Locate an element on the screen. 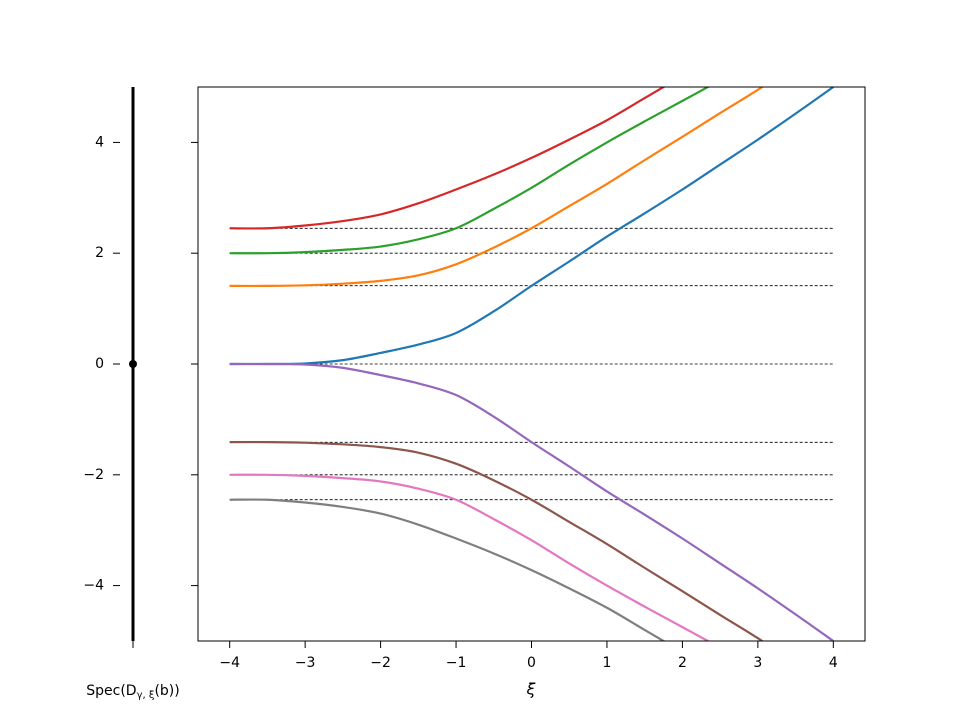 This screenshot has width=961, height=721. y-tick-label: 0 is located at coordinates (99, 364).